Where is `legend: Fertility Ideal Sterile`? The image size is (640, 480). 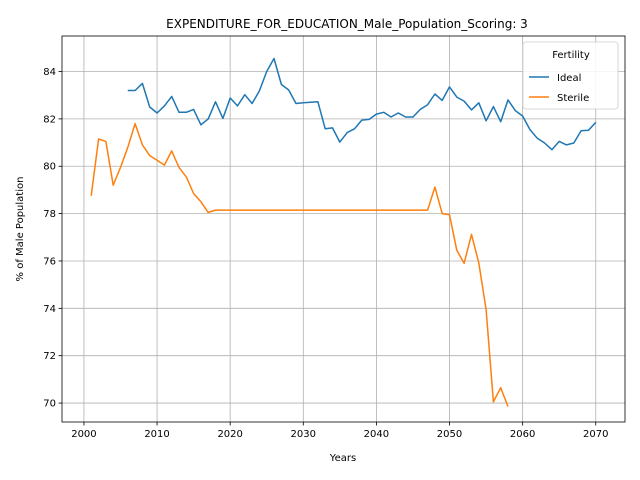
legend: Fertility Ideal Sterile is located at coordinates (570, 75).